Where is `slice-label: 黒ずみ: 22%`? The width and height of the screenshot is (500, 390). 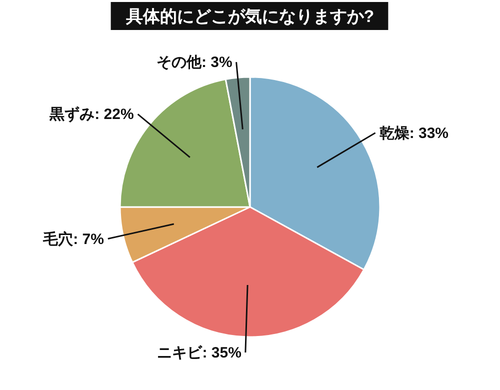
slice-label: 黒ずみ: 22% is located at coordinates (91, 115).